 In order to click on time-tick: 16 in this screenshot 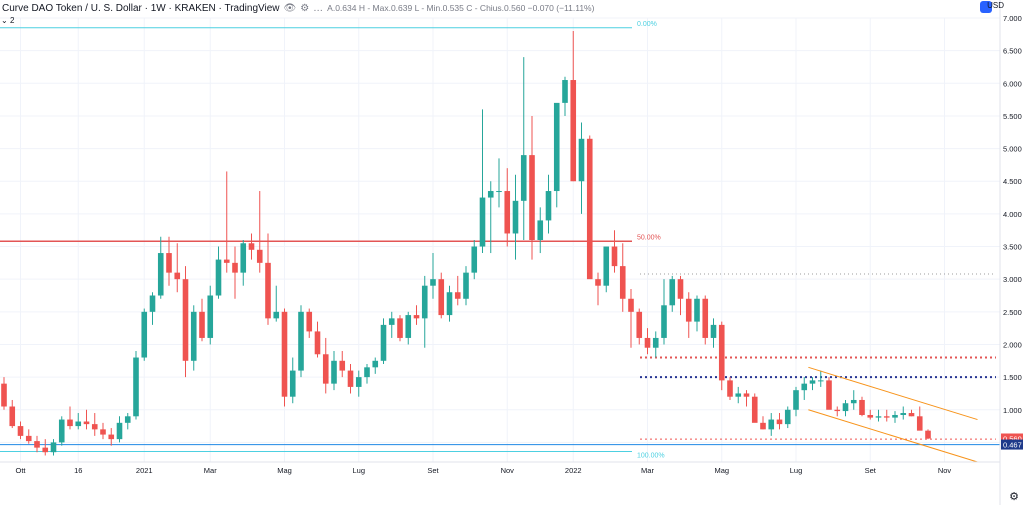, I will do `click(78, 470)`.